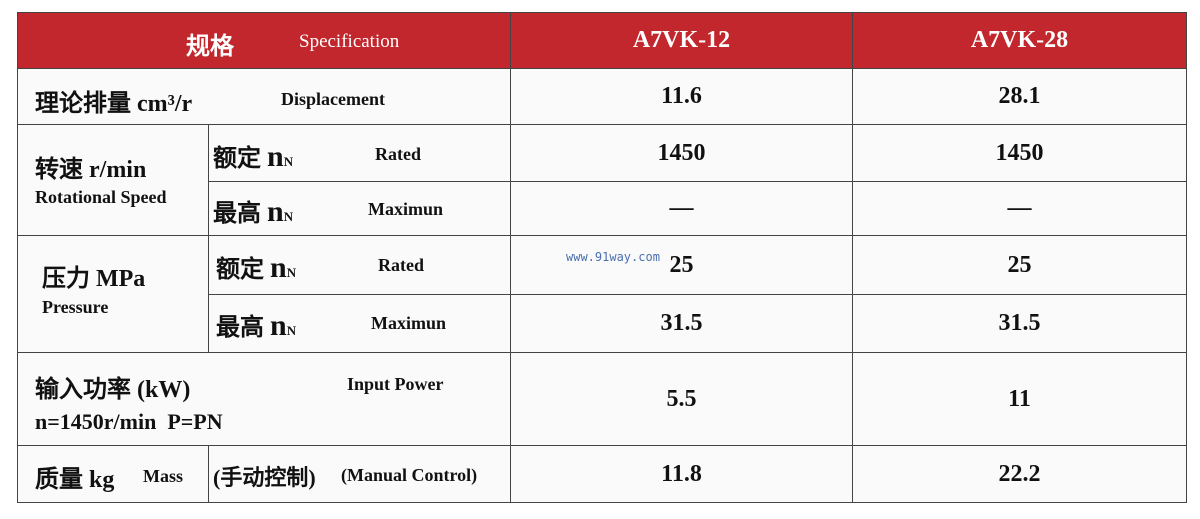 Image resolution: width=1200 pixels, height=519 pixels. What do you see at coordinates (264, 96) in the screenshot?
I see `label-cell: 理论排量 cm³/r Displacement` at bounding box center [264, 96].